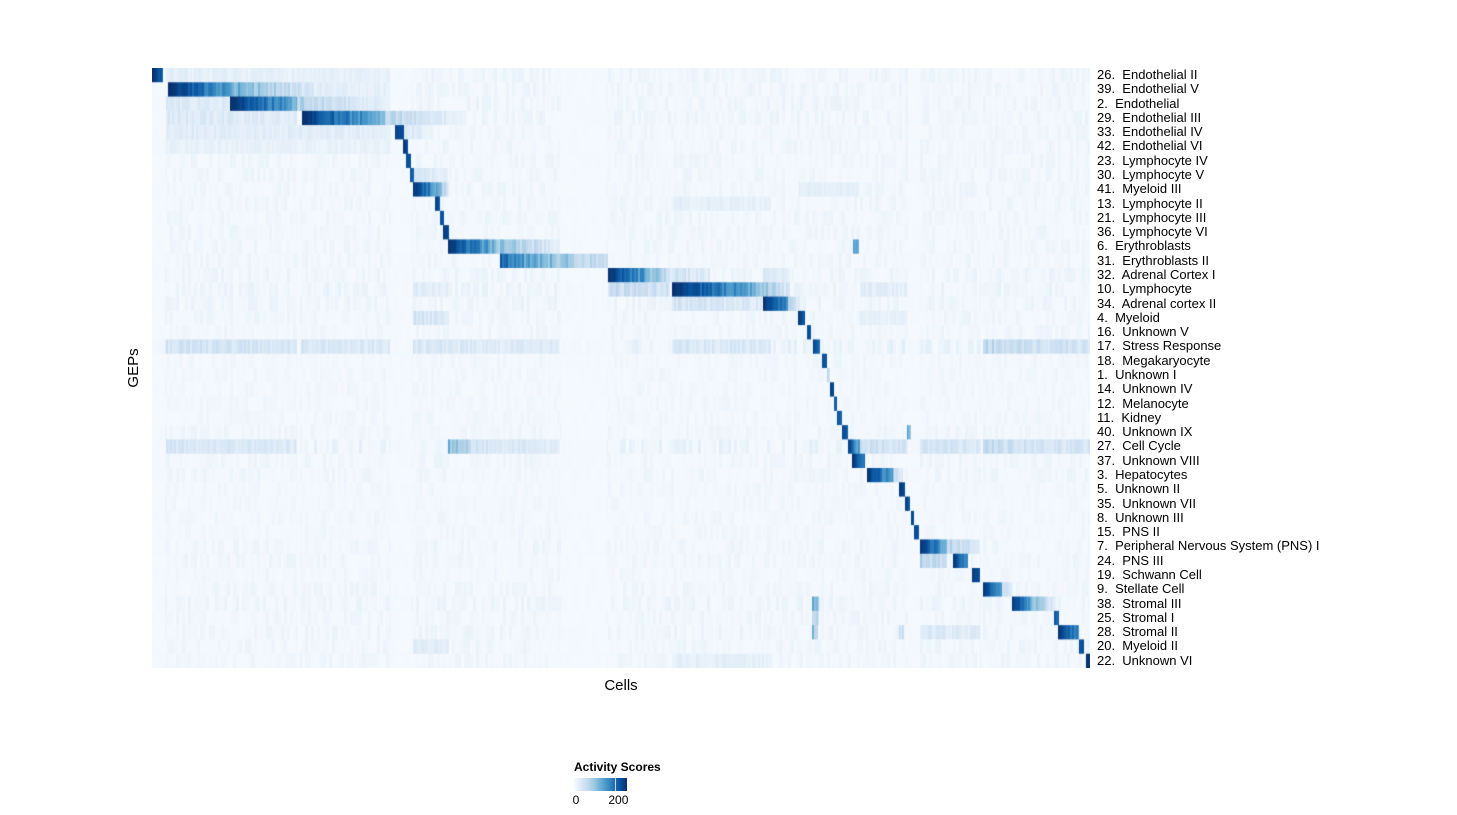 This screenshot has height=815, width=1457. What do you see at coordinates (1137, 632) in the screenshot?
I see `gep-row-label: 28. Stromal II` at bounding box center [1137, 632].